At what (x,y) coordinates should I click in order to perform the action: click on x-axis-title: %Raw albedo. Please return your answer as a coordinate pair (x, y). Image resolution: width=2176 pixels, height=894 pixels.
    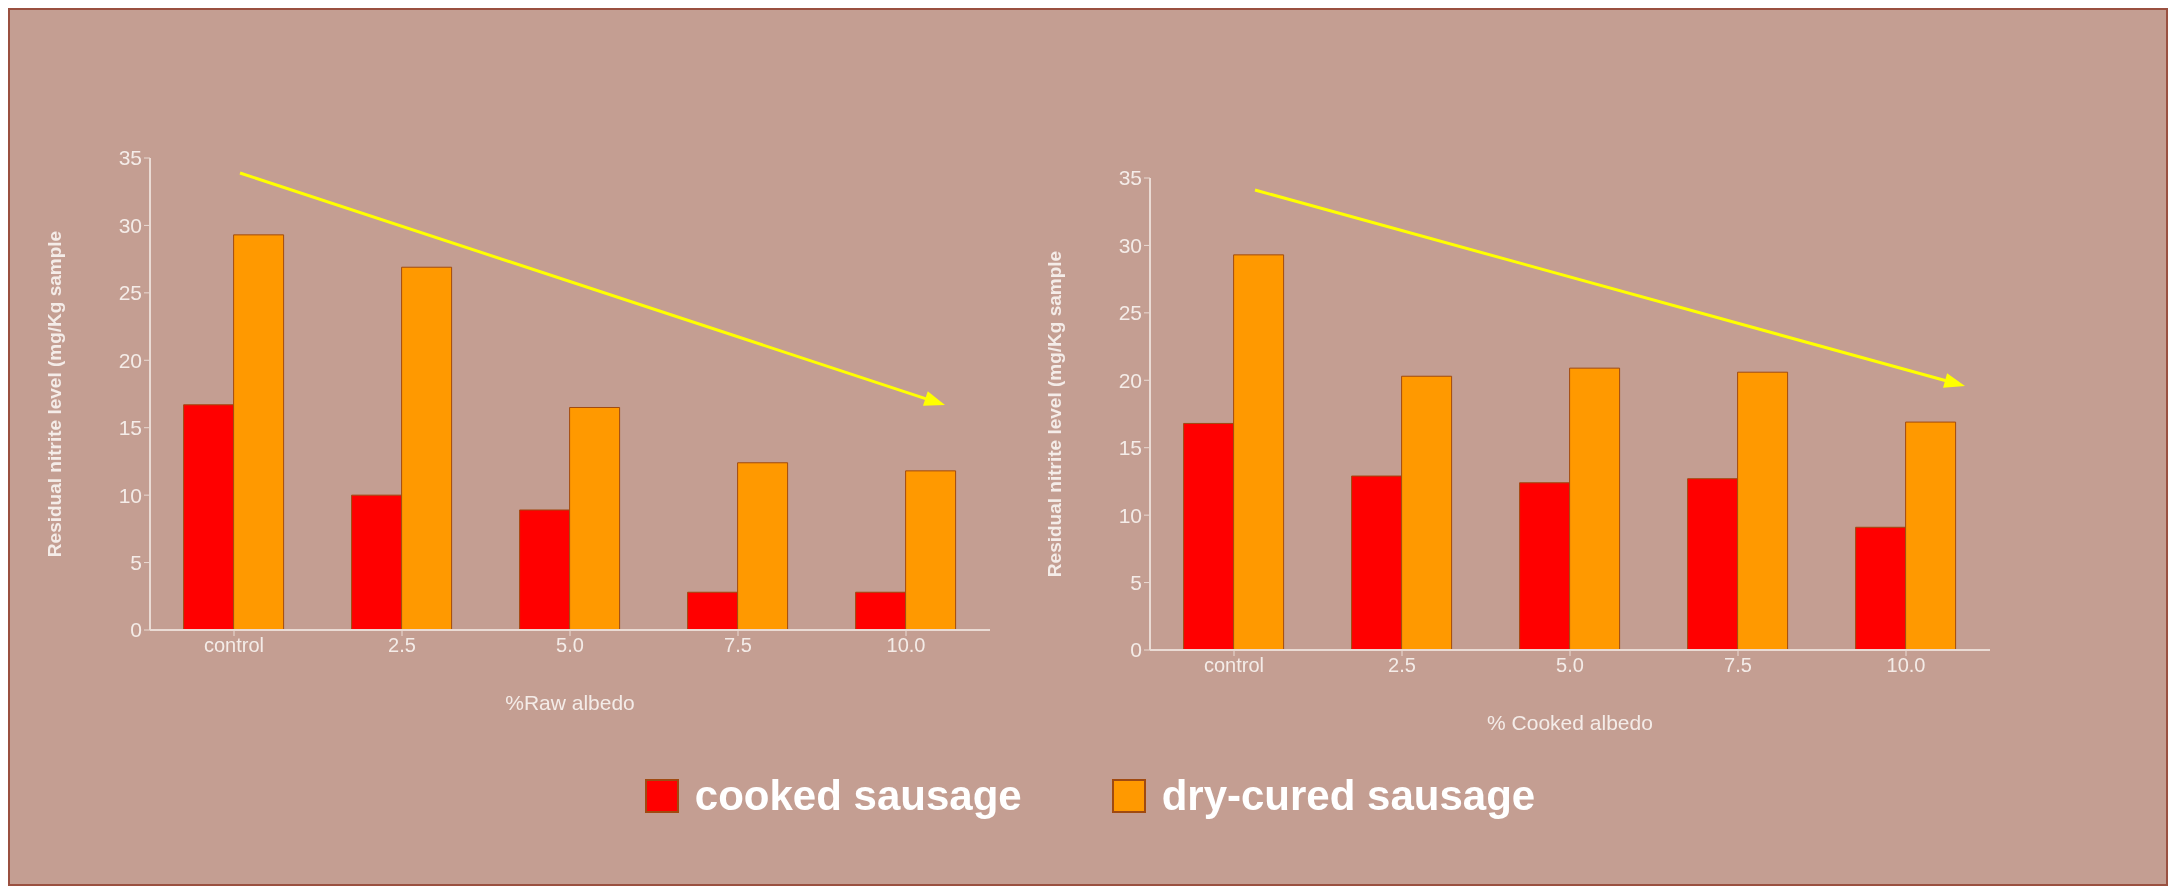
    Looking at the image, I should click on (570, 702).